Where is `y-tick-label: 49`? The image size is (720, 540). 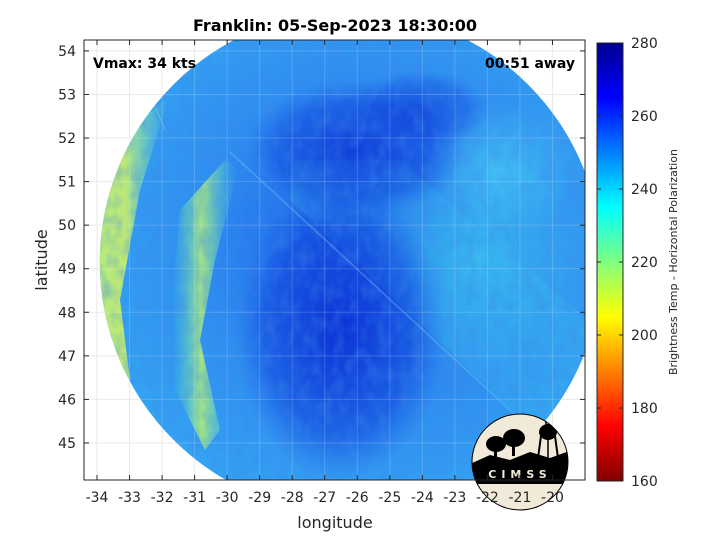
y-tick-label: 49 is located at coordinates (67, 270).